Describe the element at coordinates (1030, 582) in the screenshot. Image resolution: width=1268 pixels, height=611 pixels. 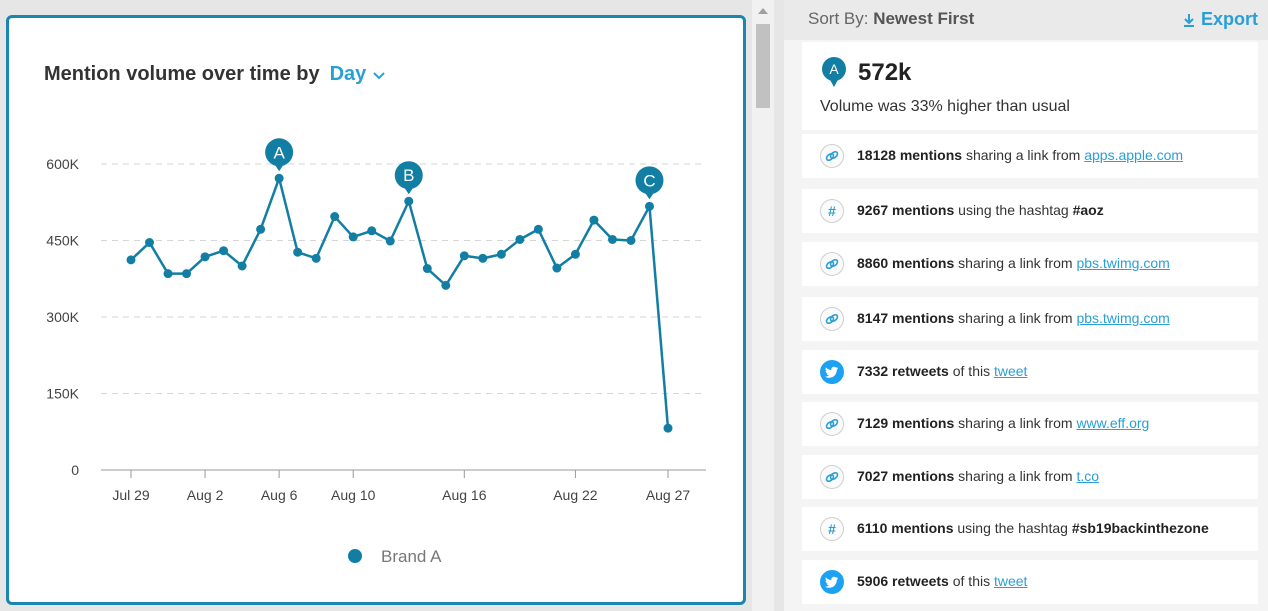
I see `insight-row: 5906 retweets of this tweet` at that location.